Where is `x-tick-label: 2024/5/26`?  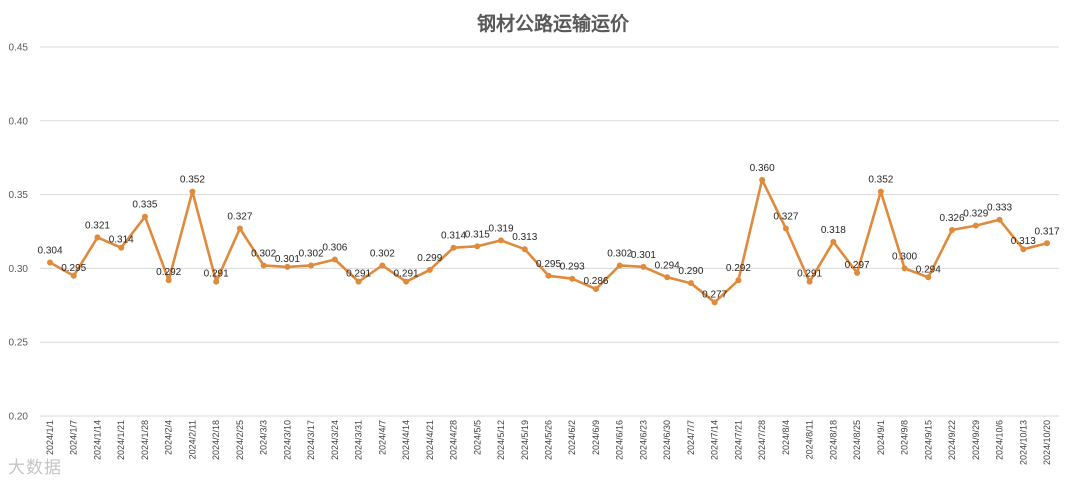 x-tick-label: 2024/5/26 is located at coordinates (549, 440).